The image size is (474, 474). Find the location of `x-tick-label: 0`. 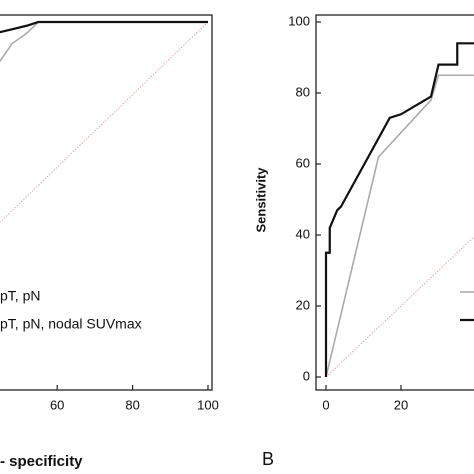

x-tick-label: 0 is located at coordinates (325, 404).